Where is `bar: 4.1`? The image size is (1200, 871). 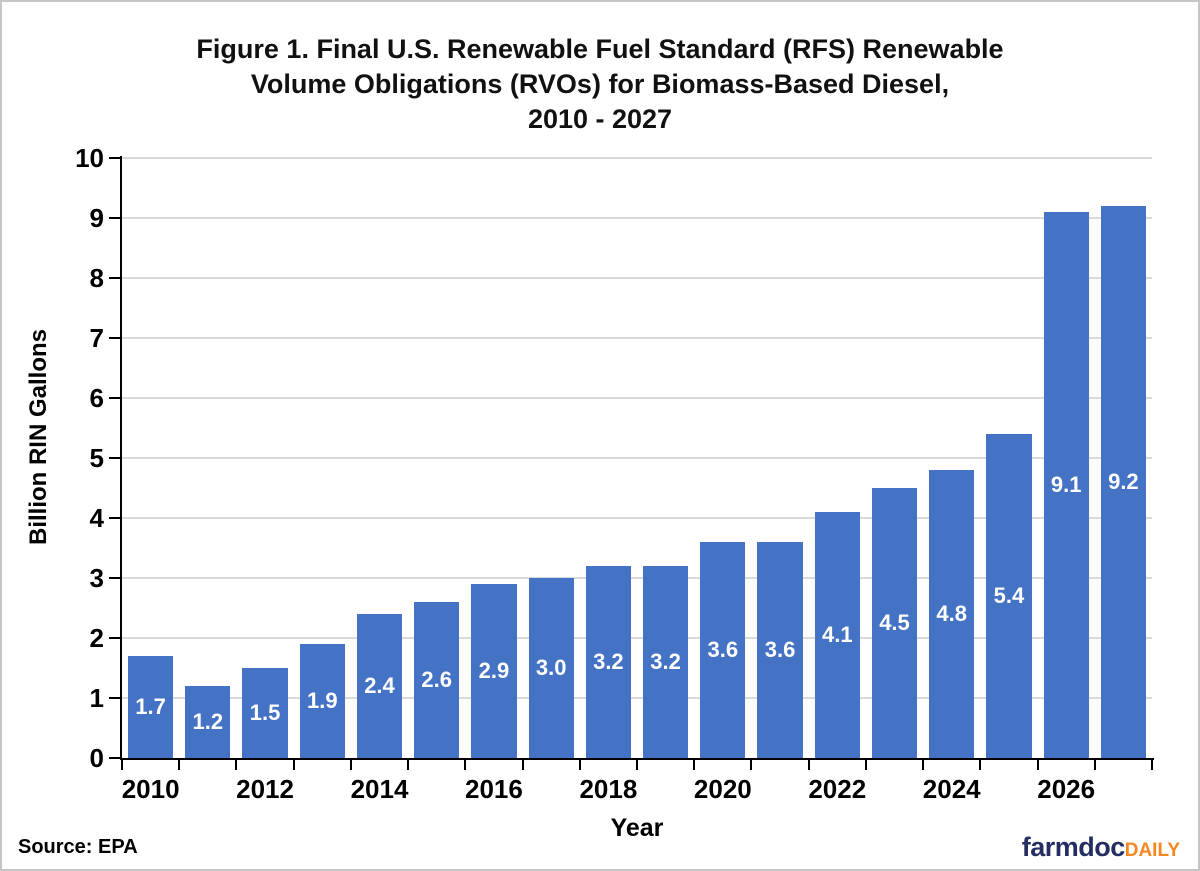 bar: 4.1 is located at coordinates (837, 635).